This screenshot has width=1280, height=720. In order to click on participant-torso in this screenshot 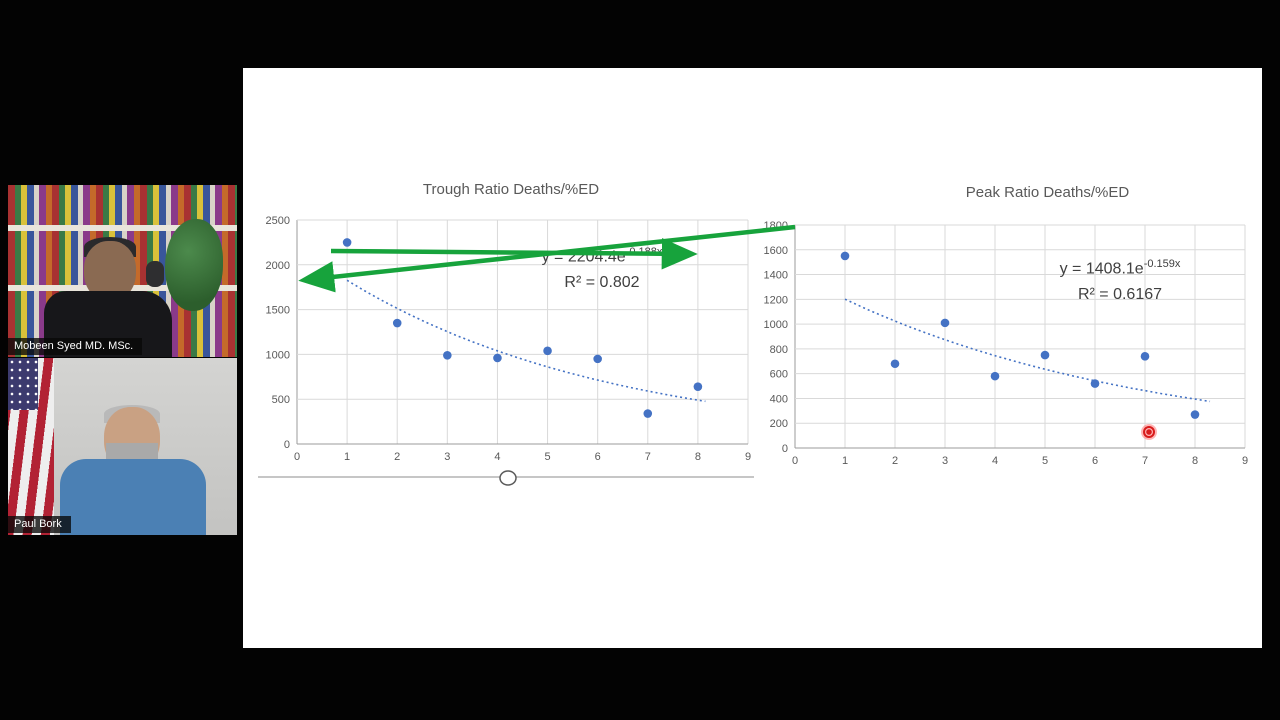, I will do `click(133, 497)`.